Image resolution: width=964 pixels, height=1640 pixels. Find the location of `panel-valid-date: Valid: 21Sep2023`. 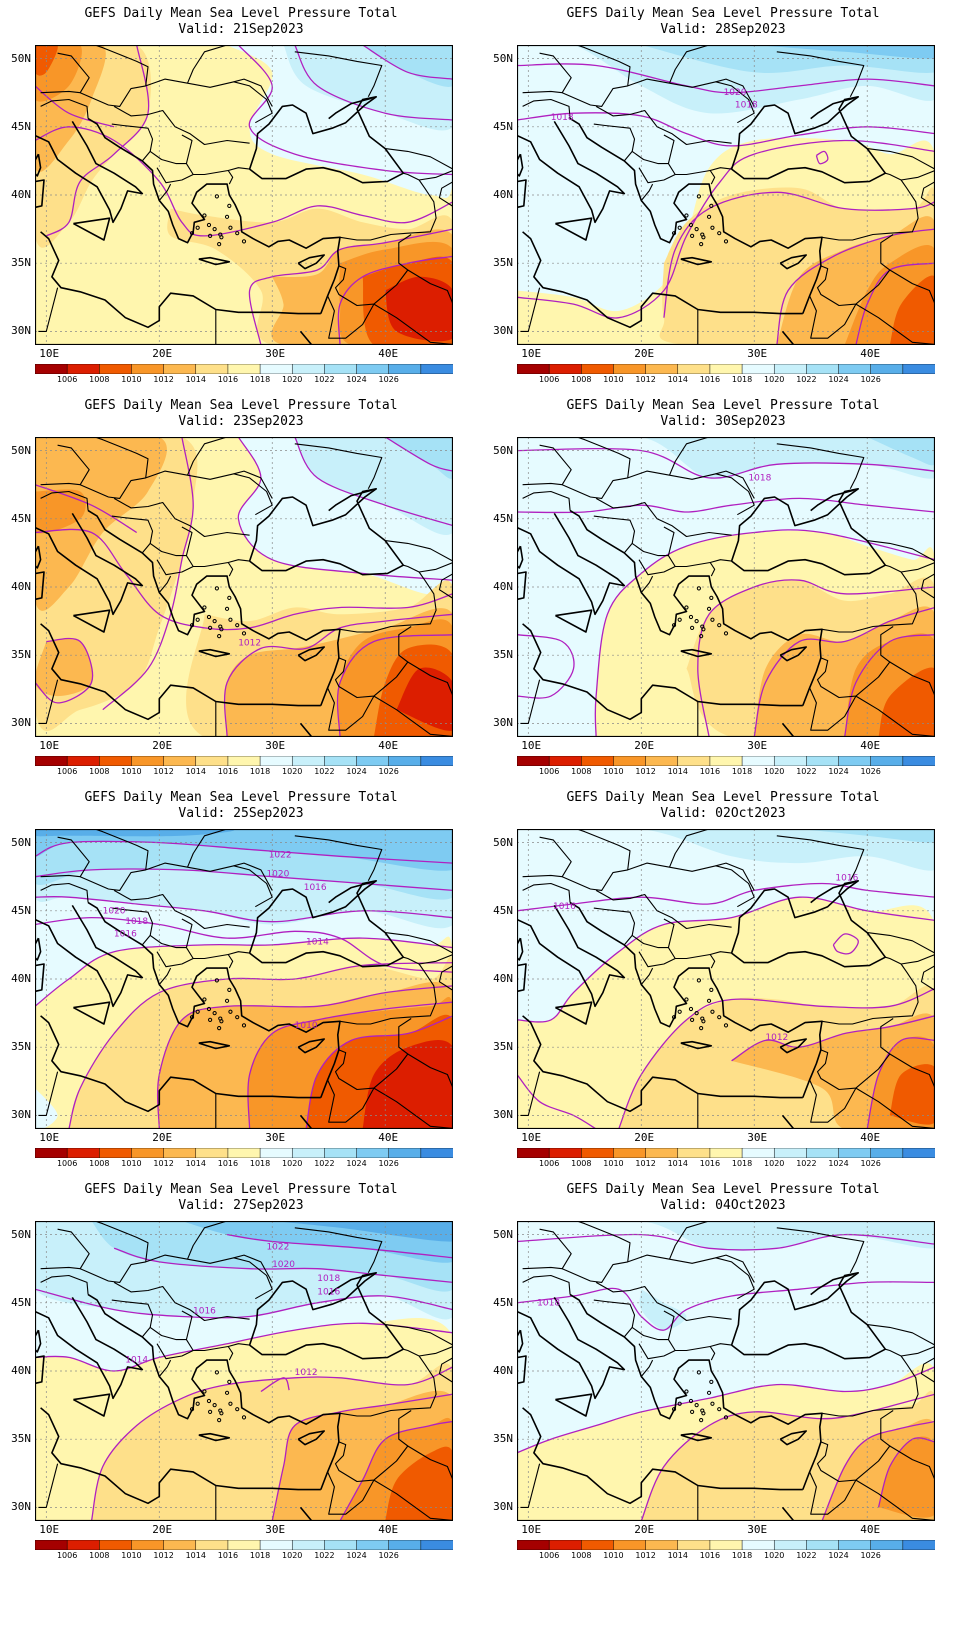

panel-valid-date: Valid: 21Sep2023 is located at coordinates (241, 29).